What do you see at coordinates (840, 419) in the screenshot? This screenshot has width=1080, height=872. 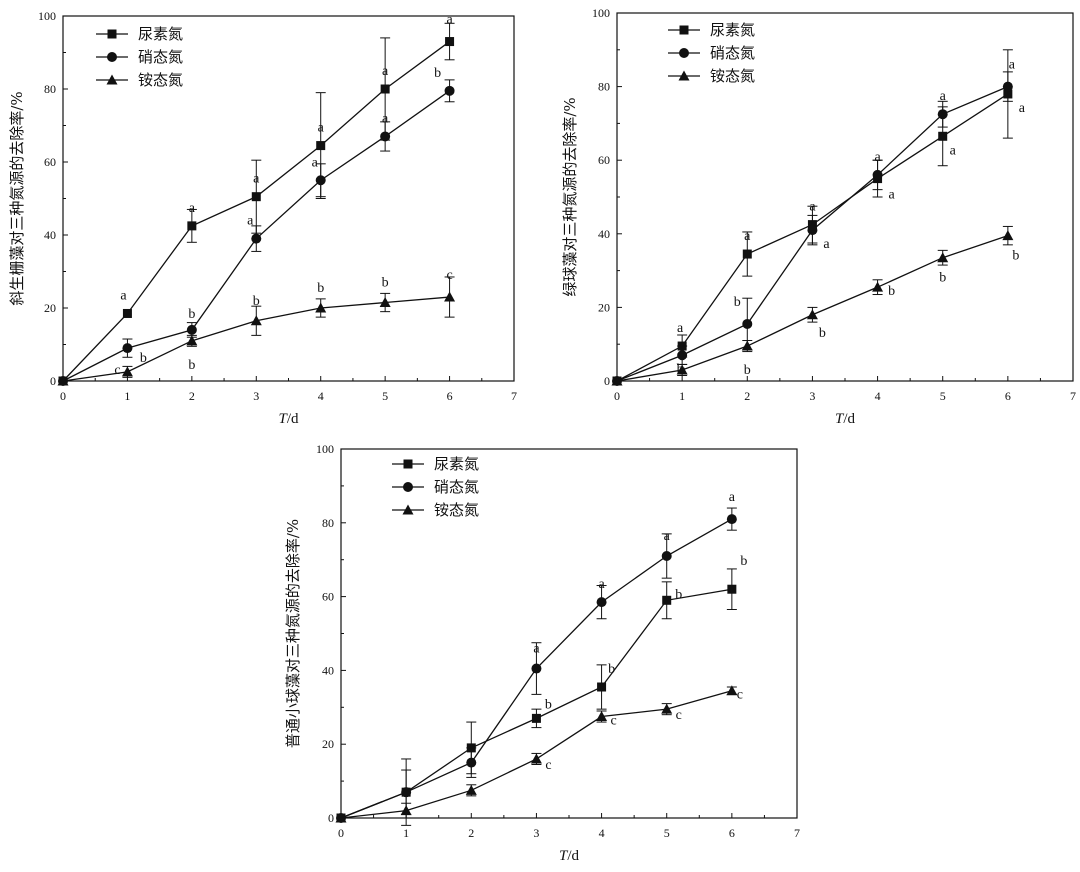 I see `x-axis-title-var: T` at bounding box center [840, 419].